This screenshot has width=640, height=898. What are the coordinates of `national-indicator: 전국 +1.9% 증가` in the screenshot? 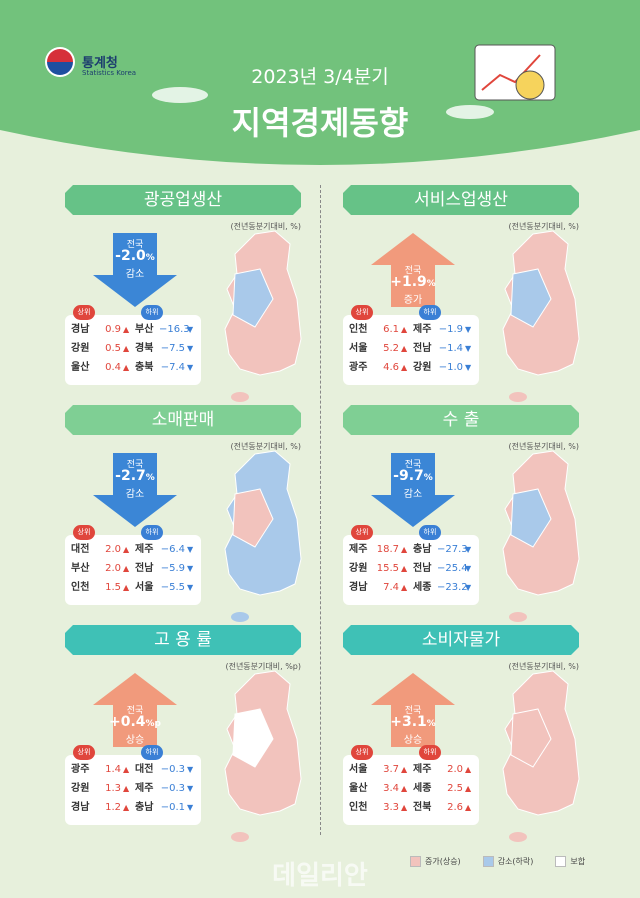 It's located at (413, 270).